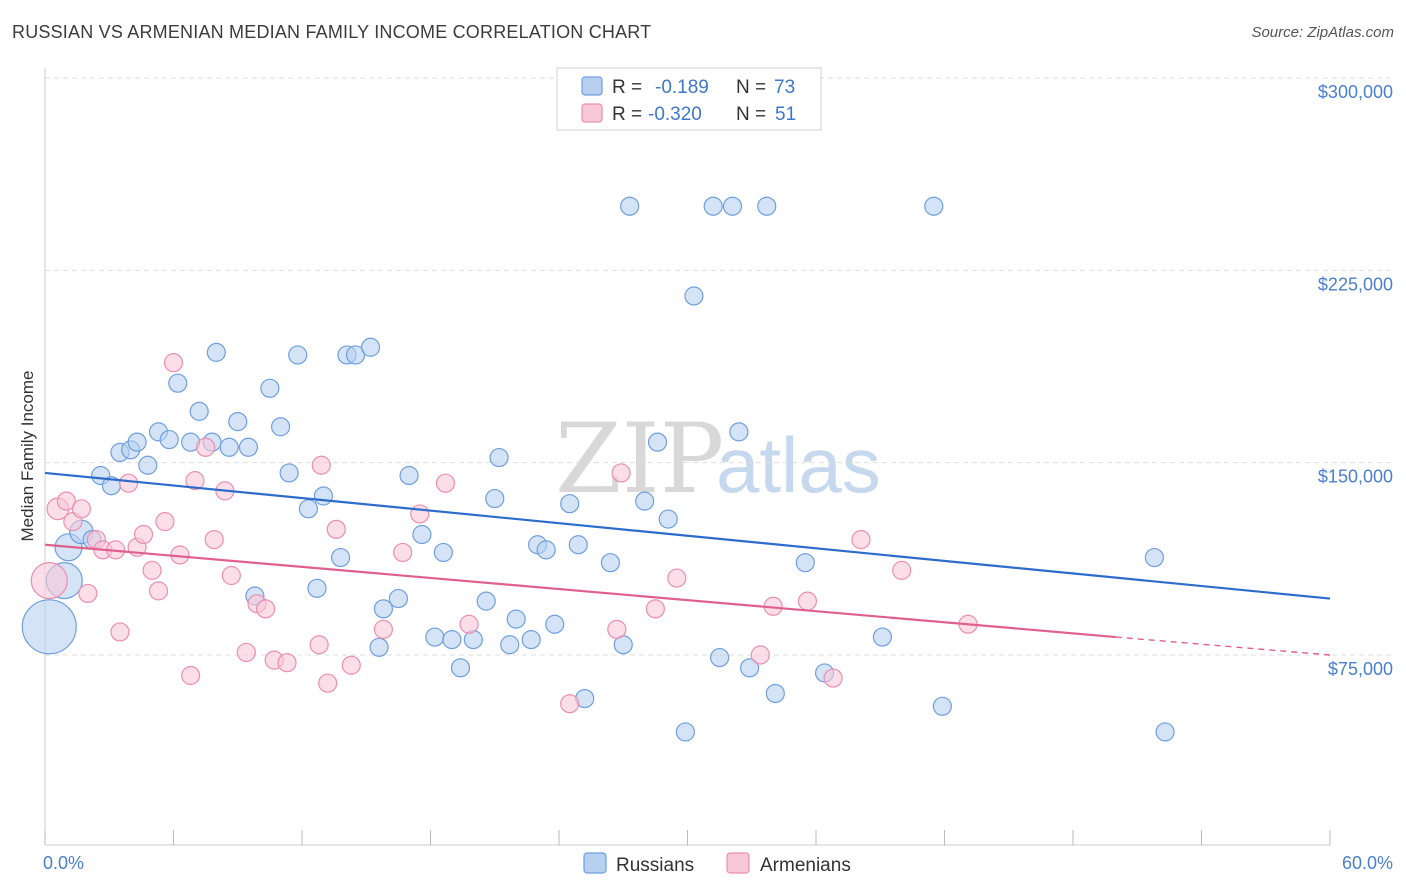  I want to click on legend-swatch-armenians, so click(592, 113).